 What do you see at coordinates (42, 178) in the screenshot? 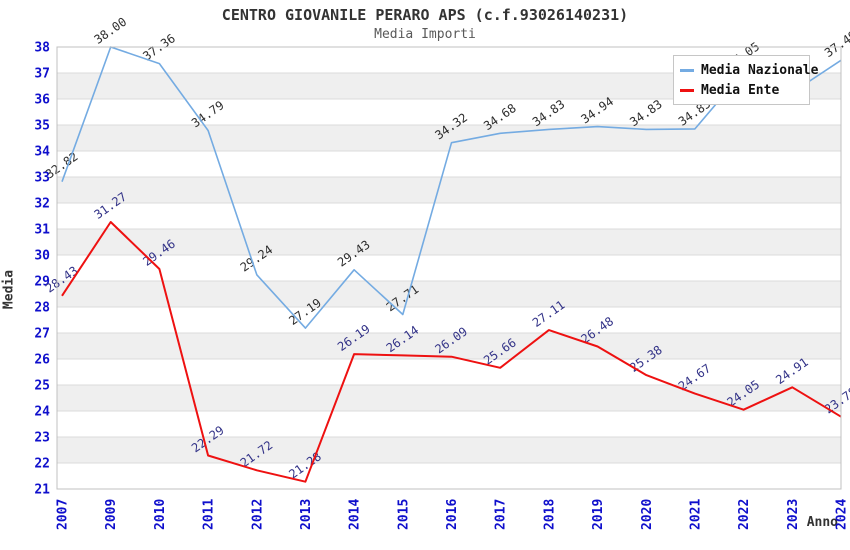
I see `y-tick-label: 33` at bounding box center [42, 178].